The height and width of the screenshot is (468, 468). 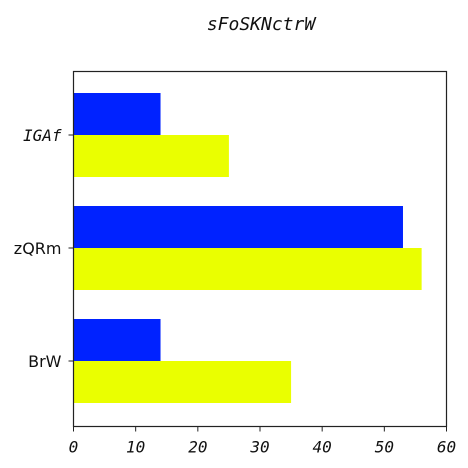 I want to click on x-tick-label: 10, so click(x=135, y=447).